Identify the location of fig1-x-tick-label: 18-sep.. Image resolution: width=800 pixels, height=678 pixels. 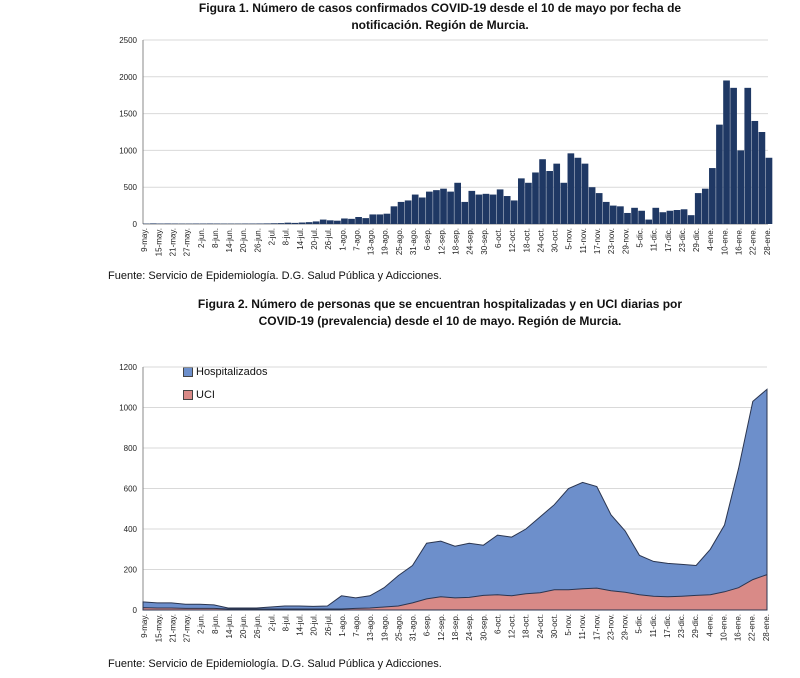
(456, 241).